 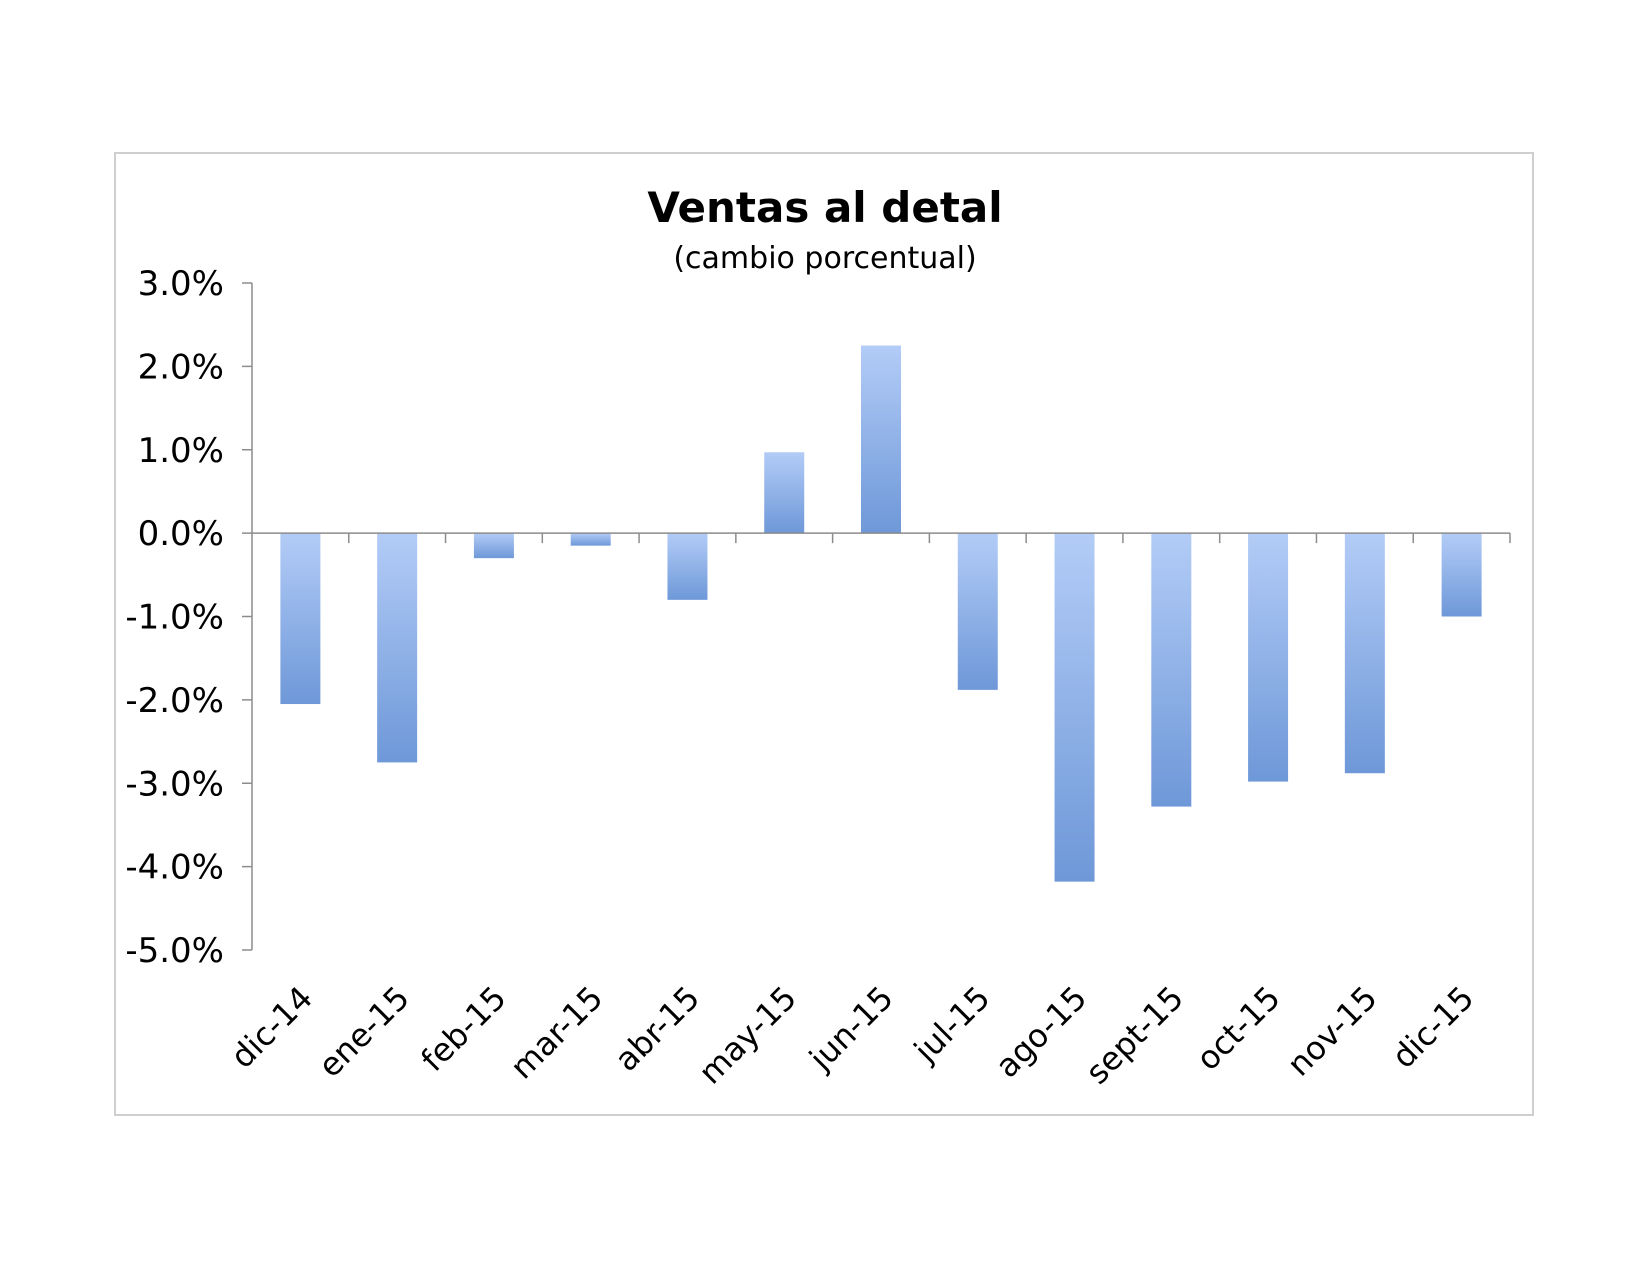 What do you see at coordinates (174, 868) in the screenshot?
I see `y-tick-label: -4.0%` at bounding box center [174, 868].